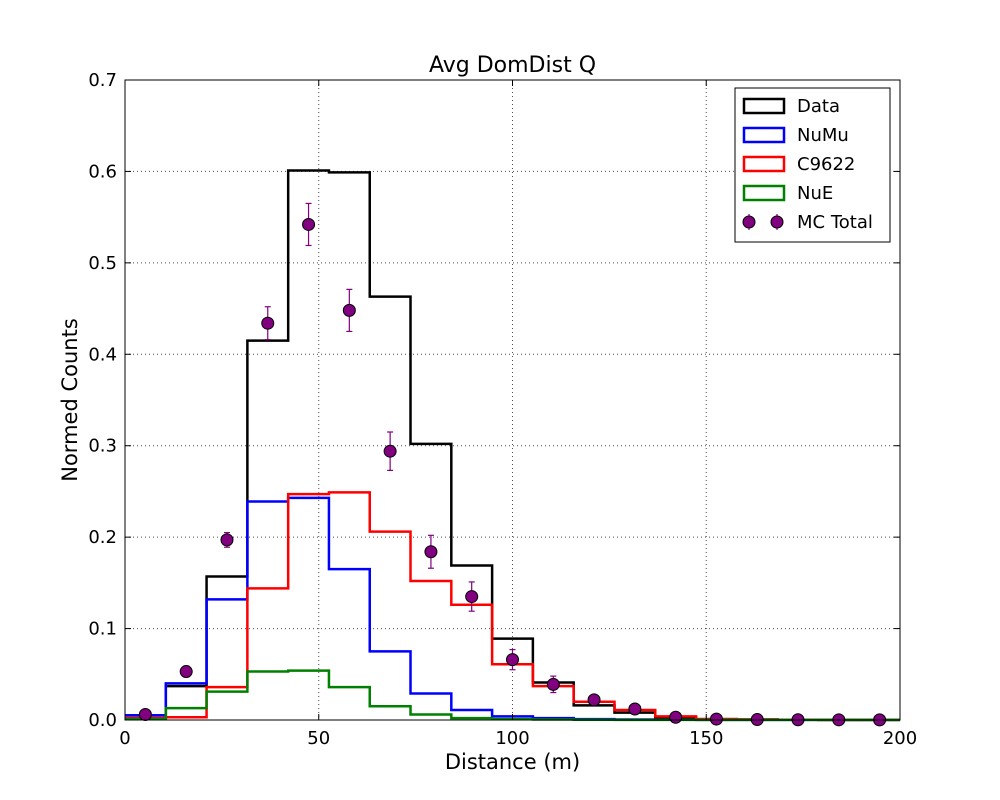 The height and width of the screenshot is (800, 1000). Describe the element at coordinates (102, 537) in the screenshot. I see `y-tick-label: 0.2` at that location.